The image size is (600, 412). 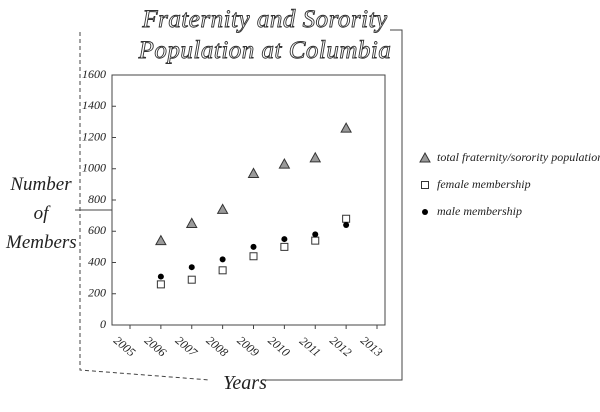 I want to click on x-tick-label: 2007, so click(x=187, y=346).